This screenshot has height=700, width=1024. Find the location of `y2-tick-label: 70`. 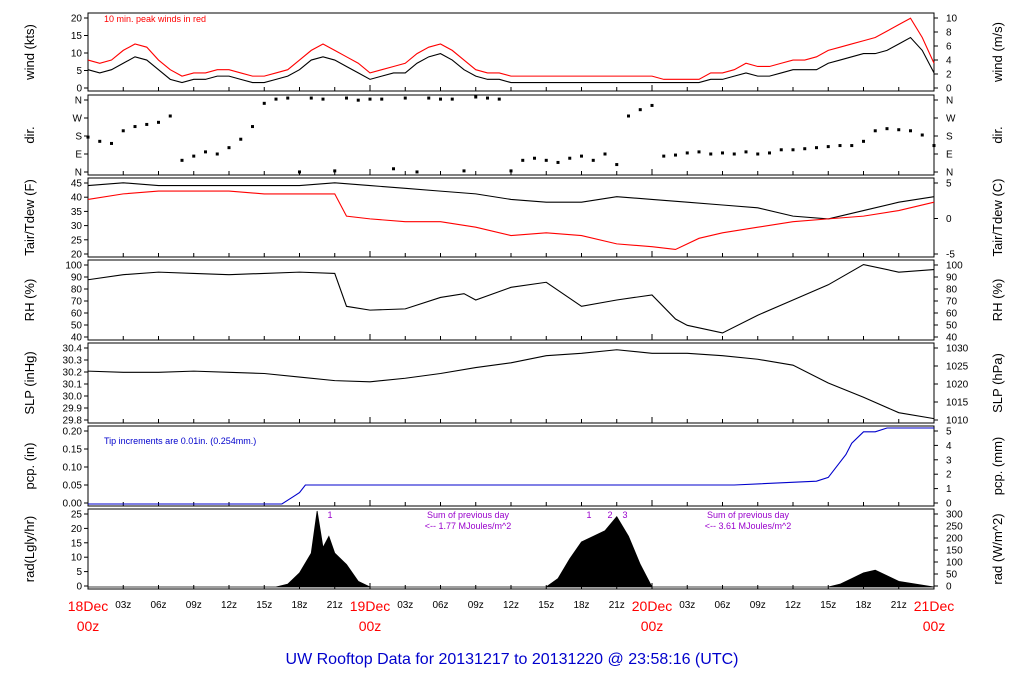

y2-tick-label: 70 is located at coordinates (952, 302).